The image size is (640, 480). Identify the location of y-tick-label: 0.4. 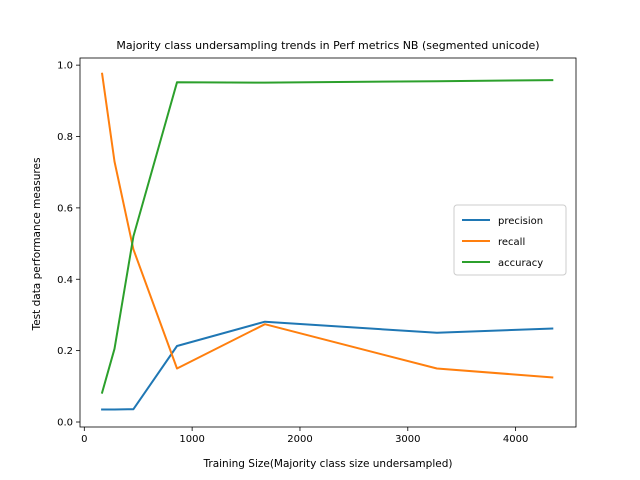
(65, 280).